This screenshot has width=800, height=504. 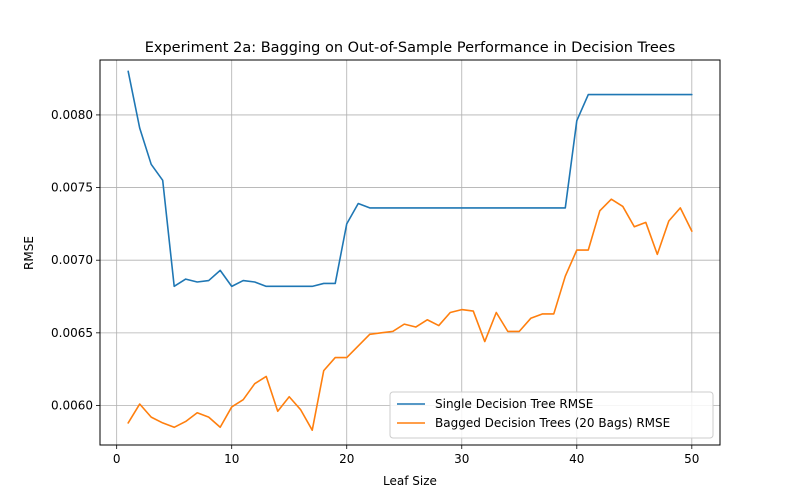 I want to click on x-tick-label: 0, so click(x=117, y=459).